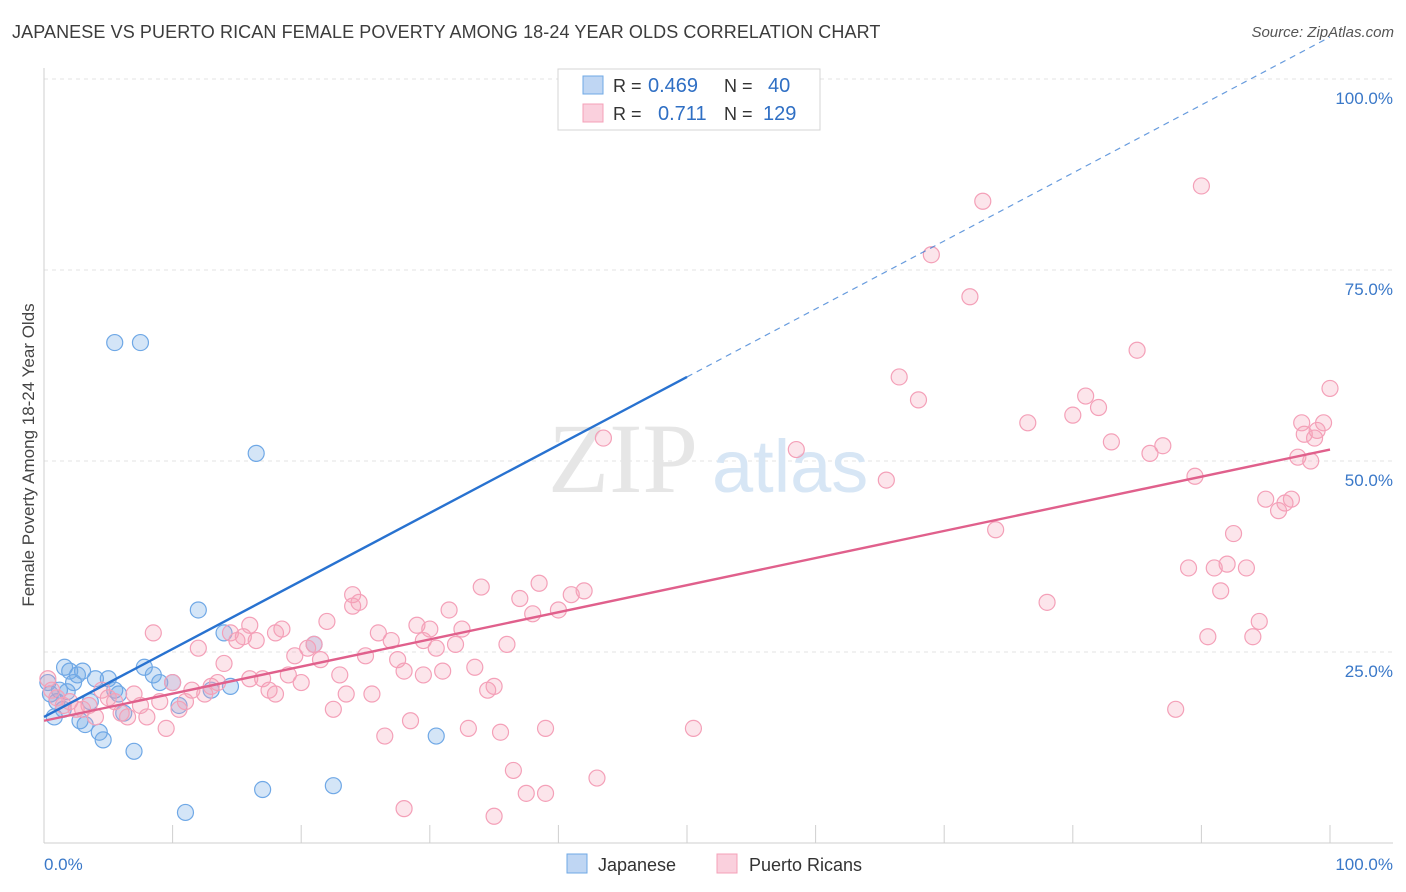 The image size is (1406, 892). I want to click on watermark: ZIP atlas, so click(708, 458).